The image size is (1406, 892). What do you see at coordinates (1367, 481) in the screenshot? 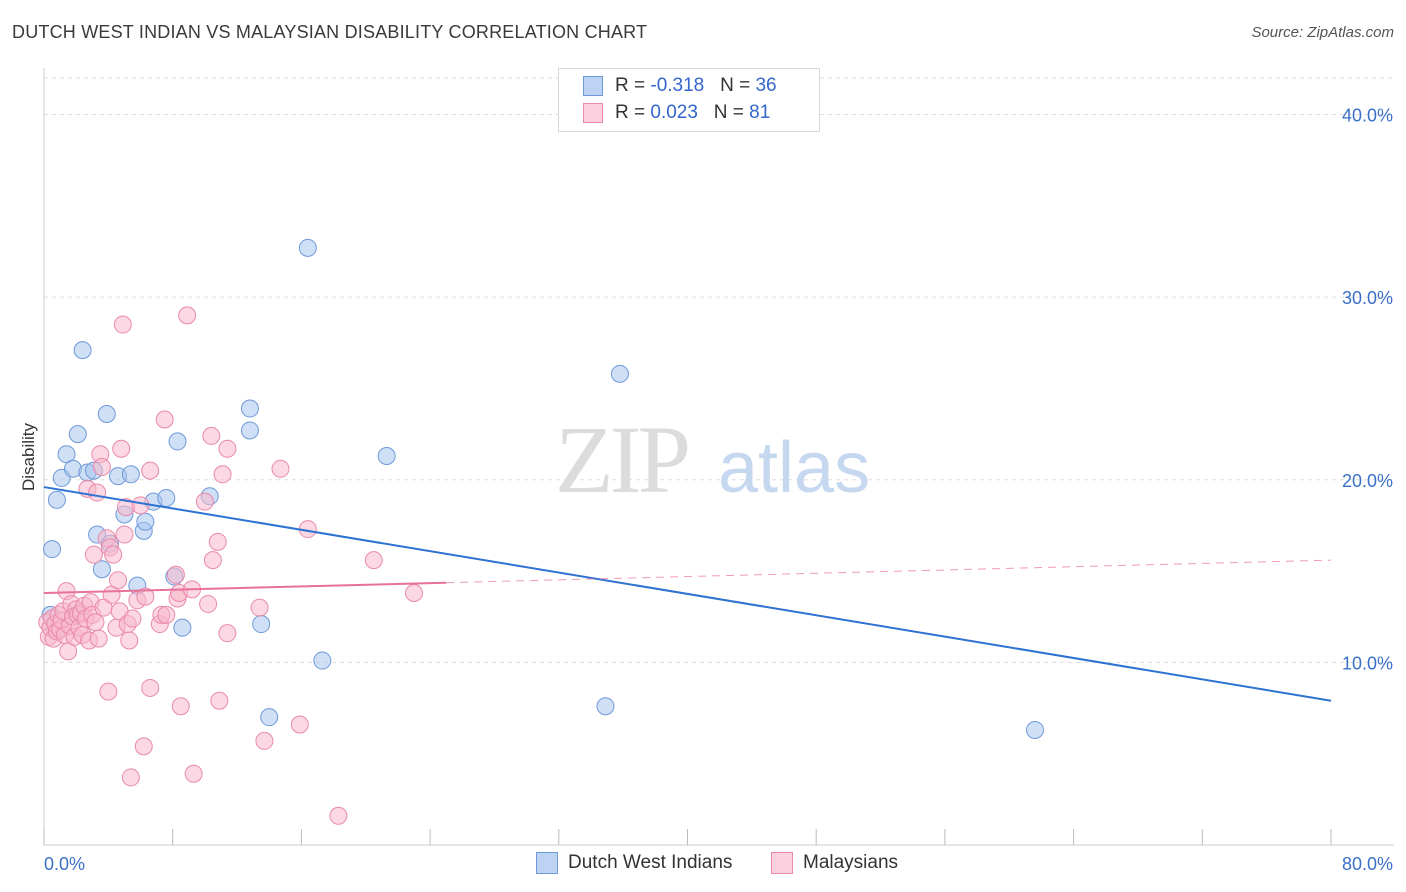
I see `y-tick-label: 20.0%` at bounding box center [1367, 481].